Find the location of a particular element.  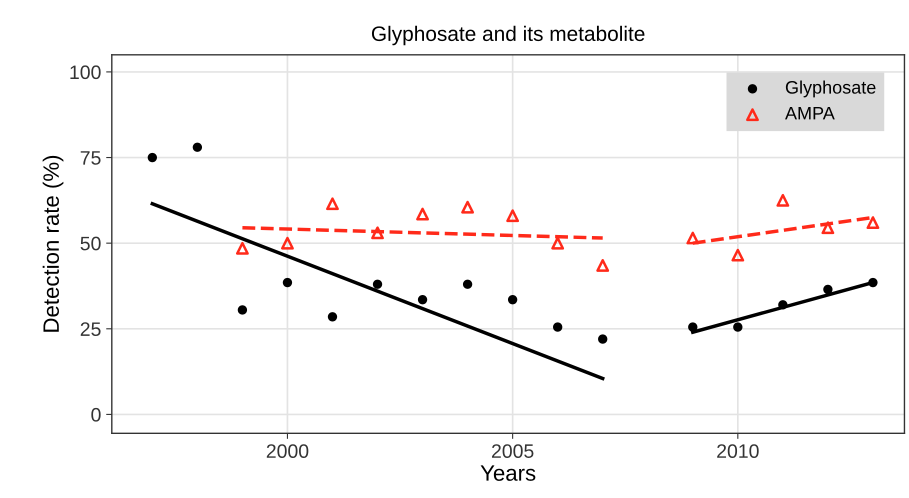

y-tick-label: 50 is located at coordinates (90, 243).